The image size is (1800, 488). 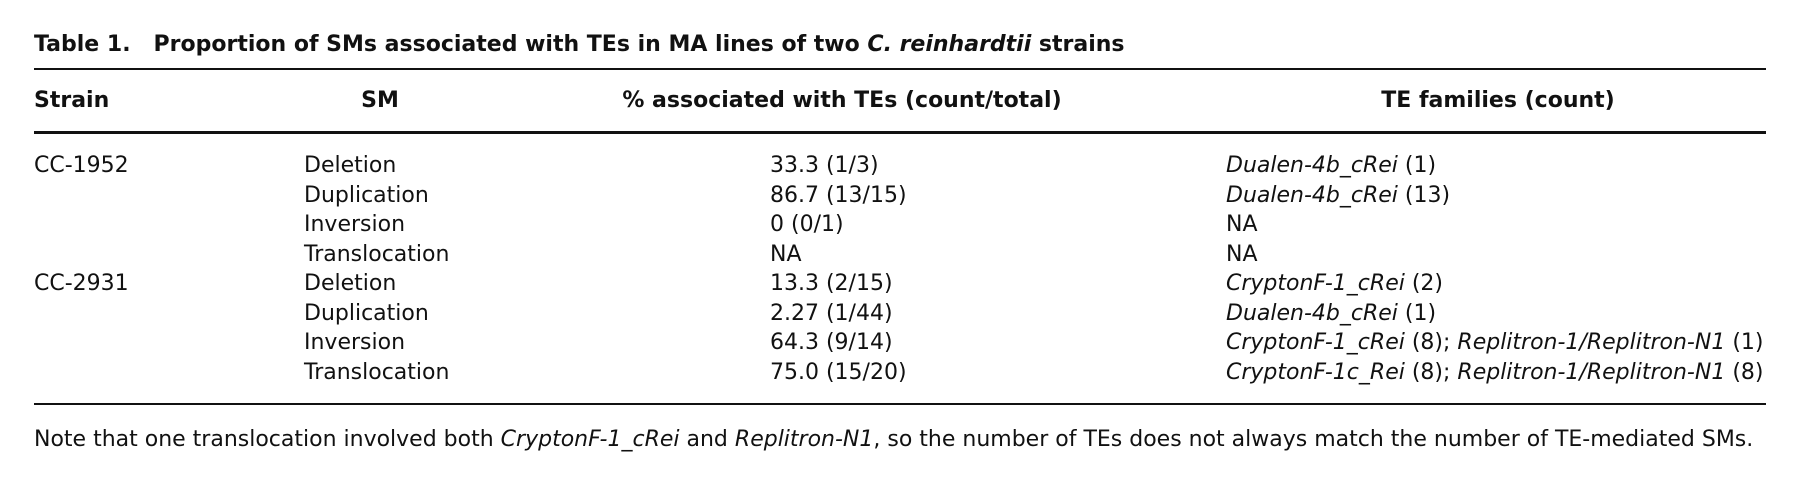 What do you see at coordinates (838, 372) in the screenshot?
I see `pct-cell: 75.0 (15/20)` at bounding box center [838, 372].